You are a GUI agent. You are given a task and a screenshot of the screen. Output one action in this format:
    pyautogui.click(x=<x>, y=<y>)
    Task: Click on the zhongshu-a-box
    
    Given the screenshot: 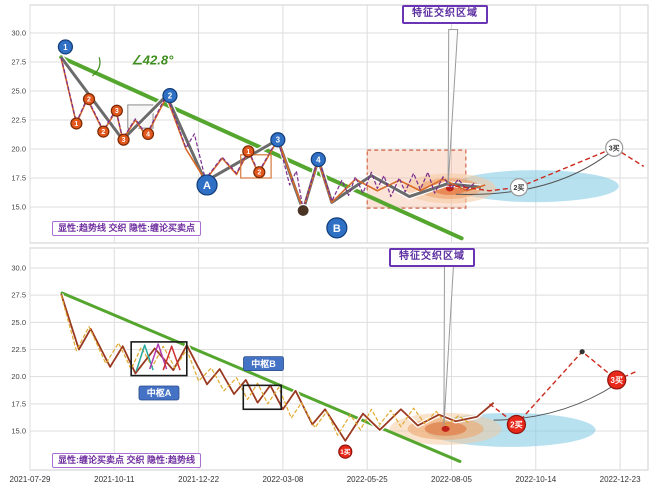 What is the action you would take?
    pyautogui.click(x=159, y=359)
    